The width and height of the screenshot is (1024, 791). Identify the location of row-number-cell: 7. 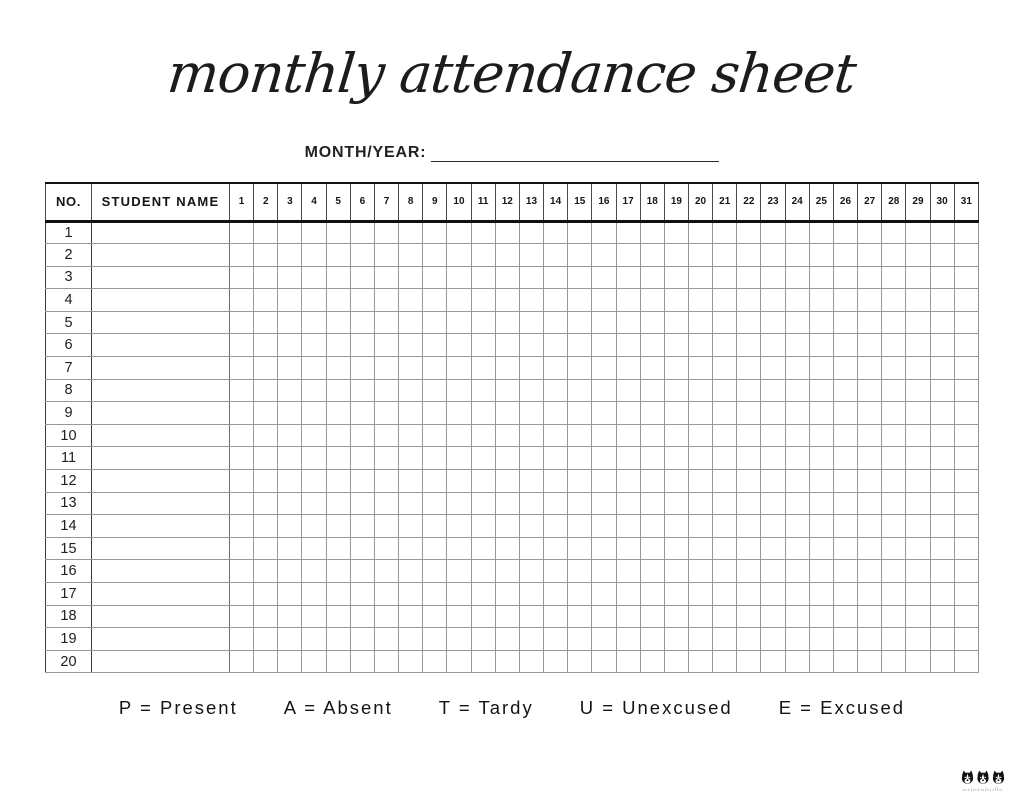
(68, 368).